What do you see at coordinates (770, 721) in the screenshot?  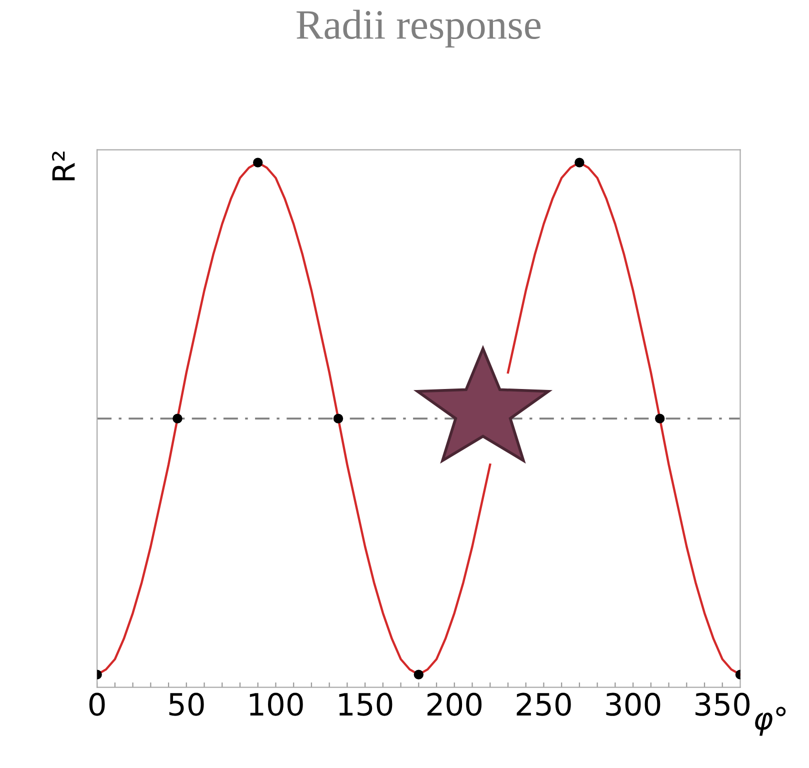 I see `x-axis-title: φ°` at bounding box center [770, 721].